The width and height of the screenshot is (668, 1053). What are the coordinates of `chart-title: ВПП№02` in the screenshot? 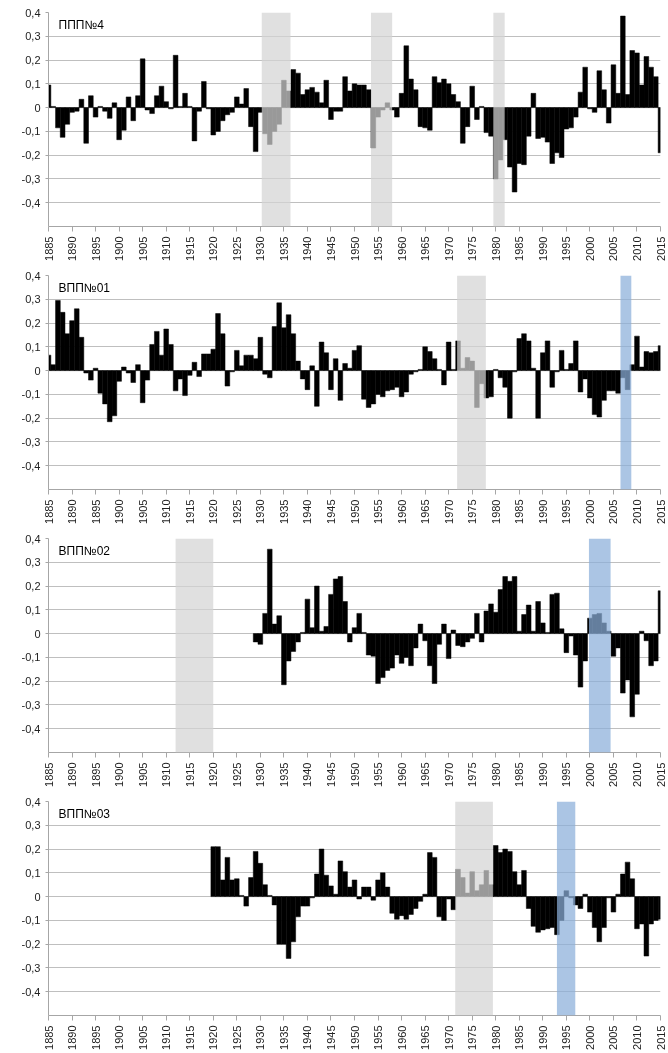 It's located at (84, 550).